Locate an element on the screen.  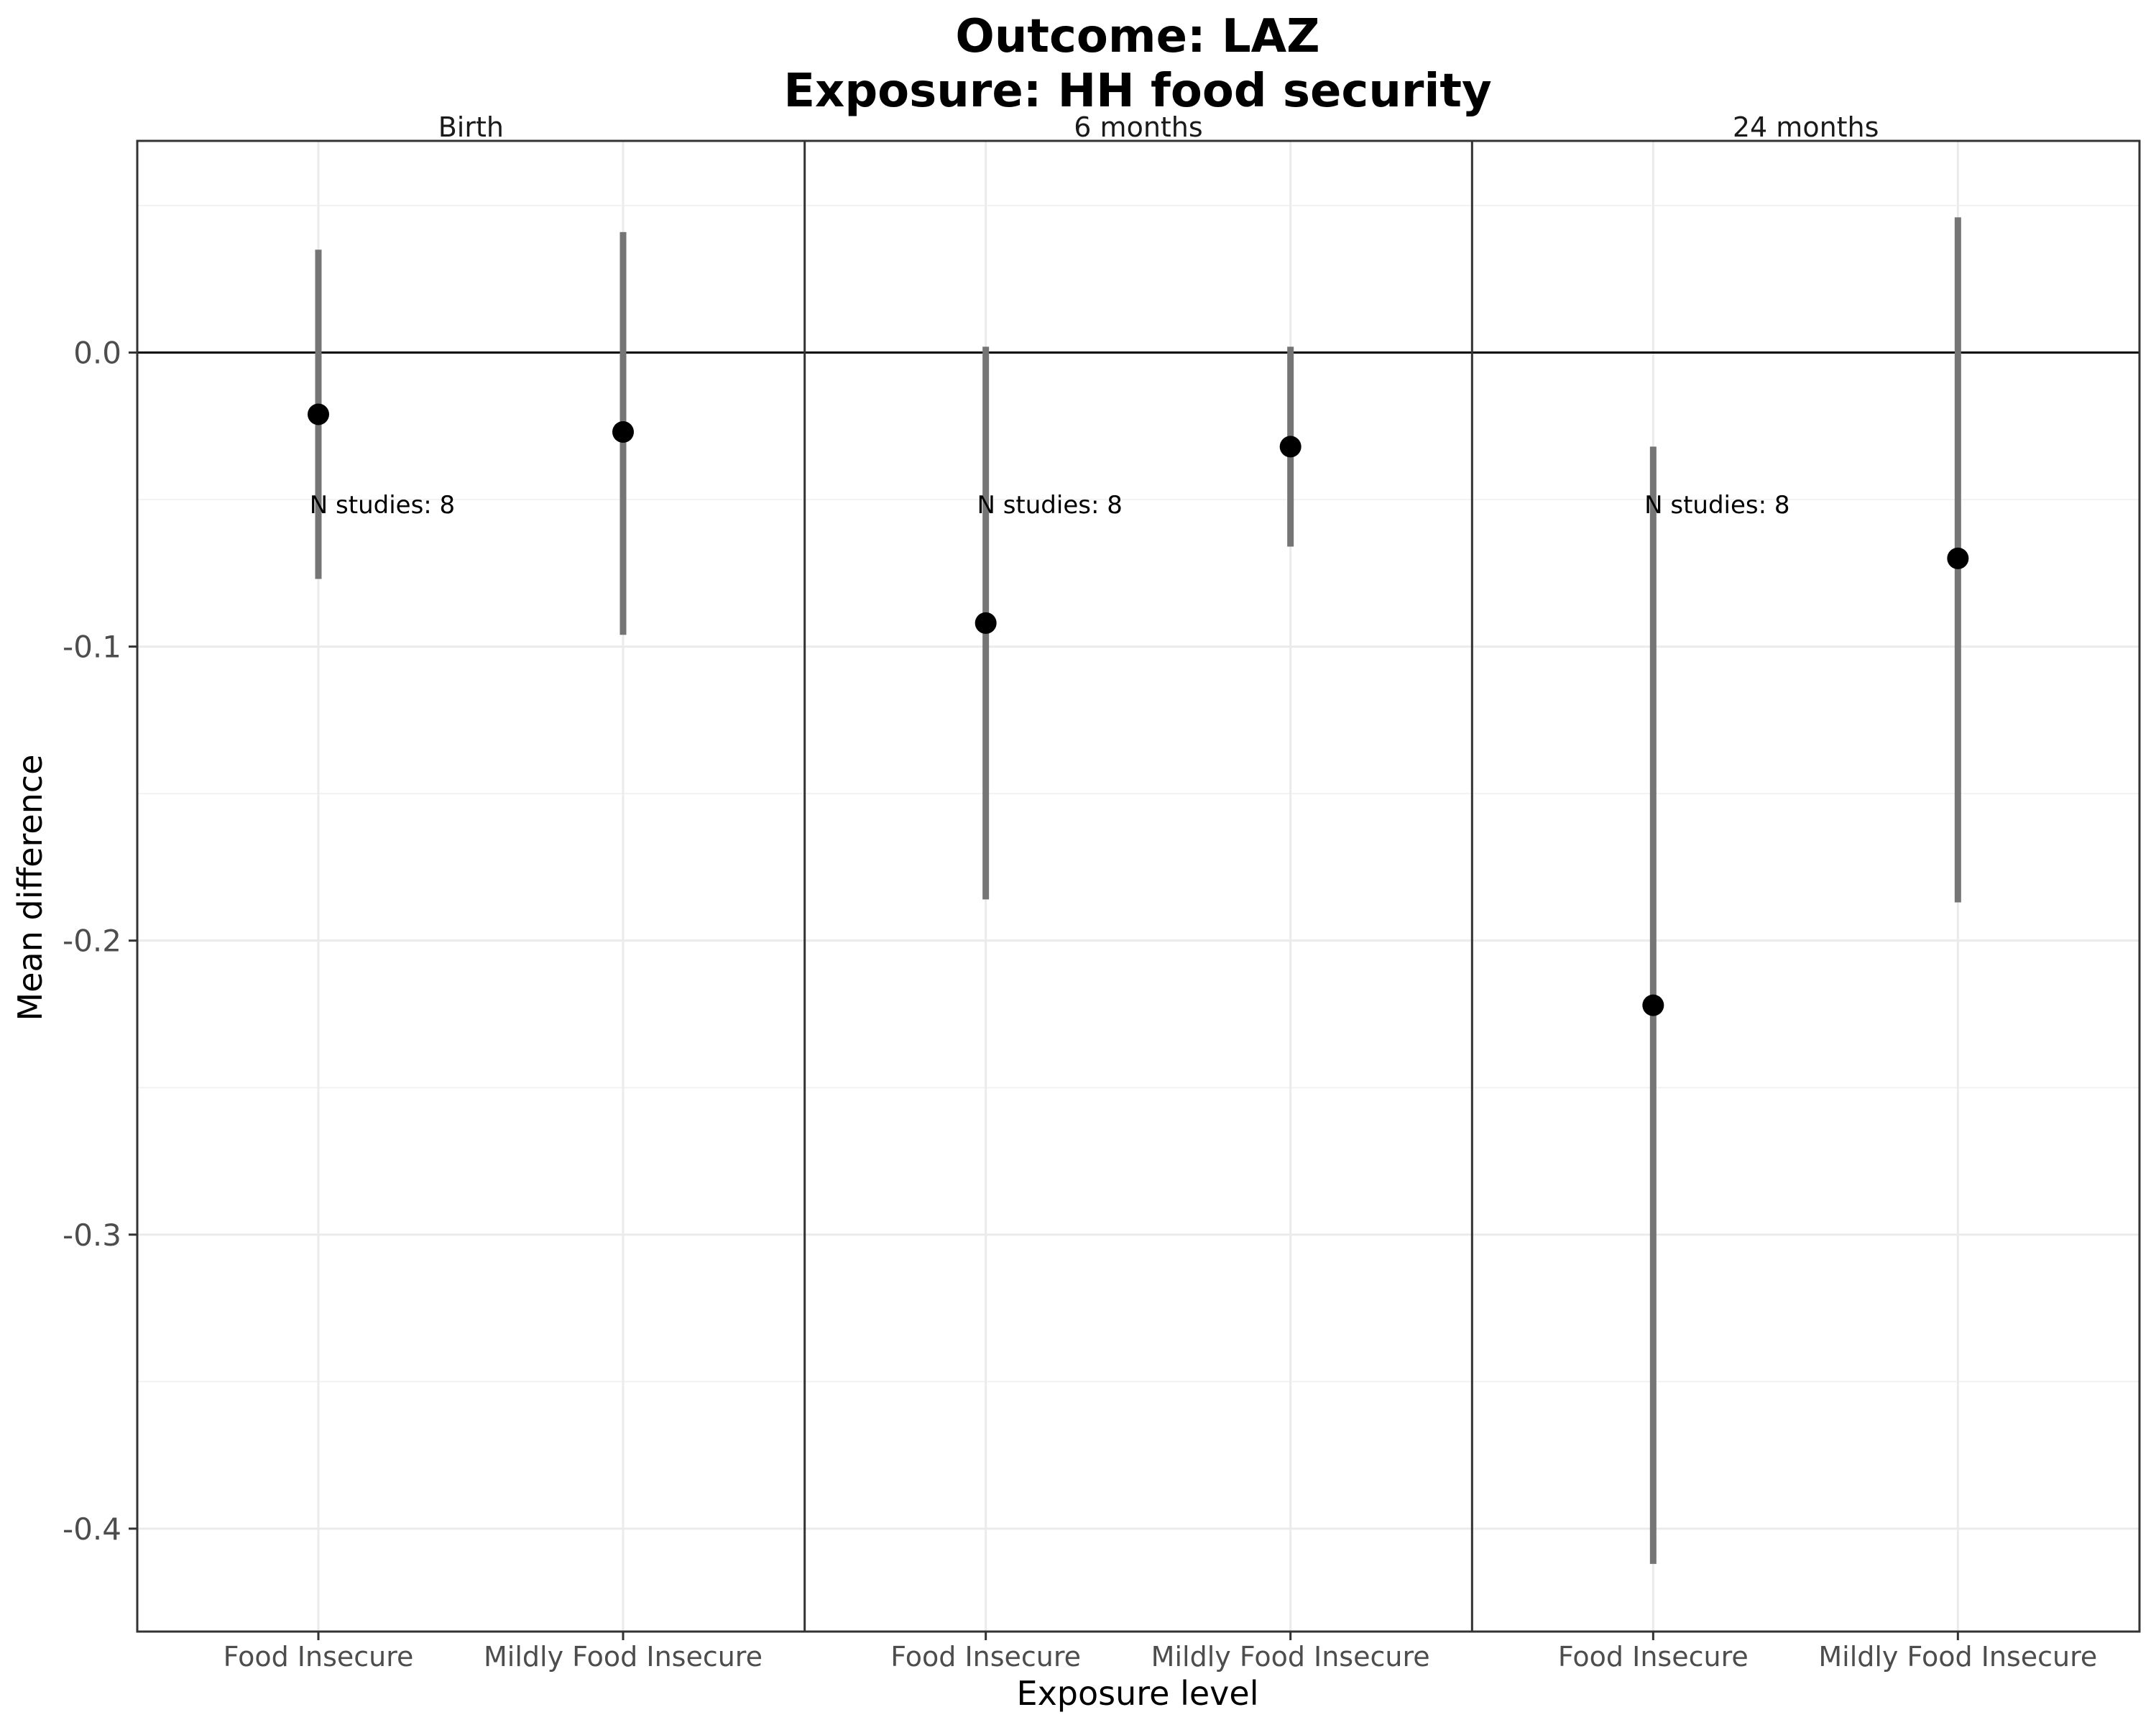
chart-title: Outcome: LAZ is located at coordinates (1137, 36).